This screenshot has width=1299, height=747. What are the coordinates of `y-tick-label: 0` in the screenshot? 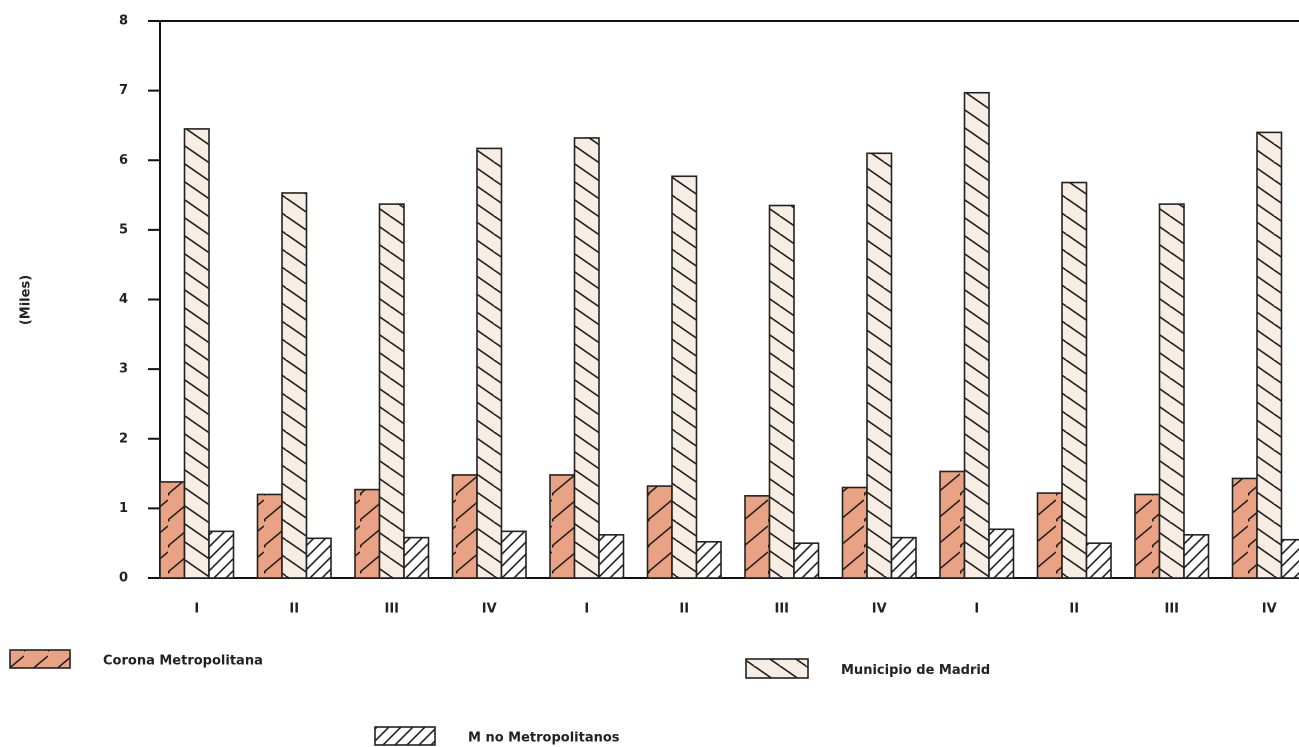 It's located at (123, 578).